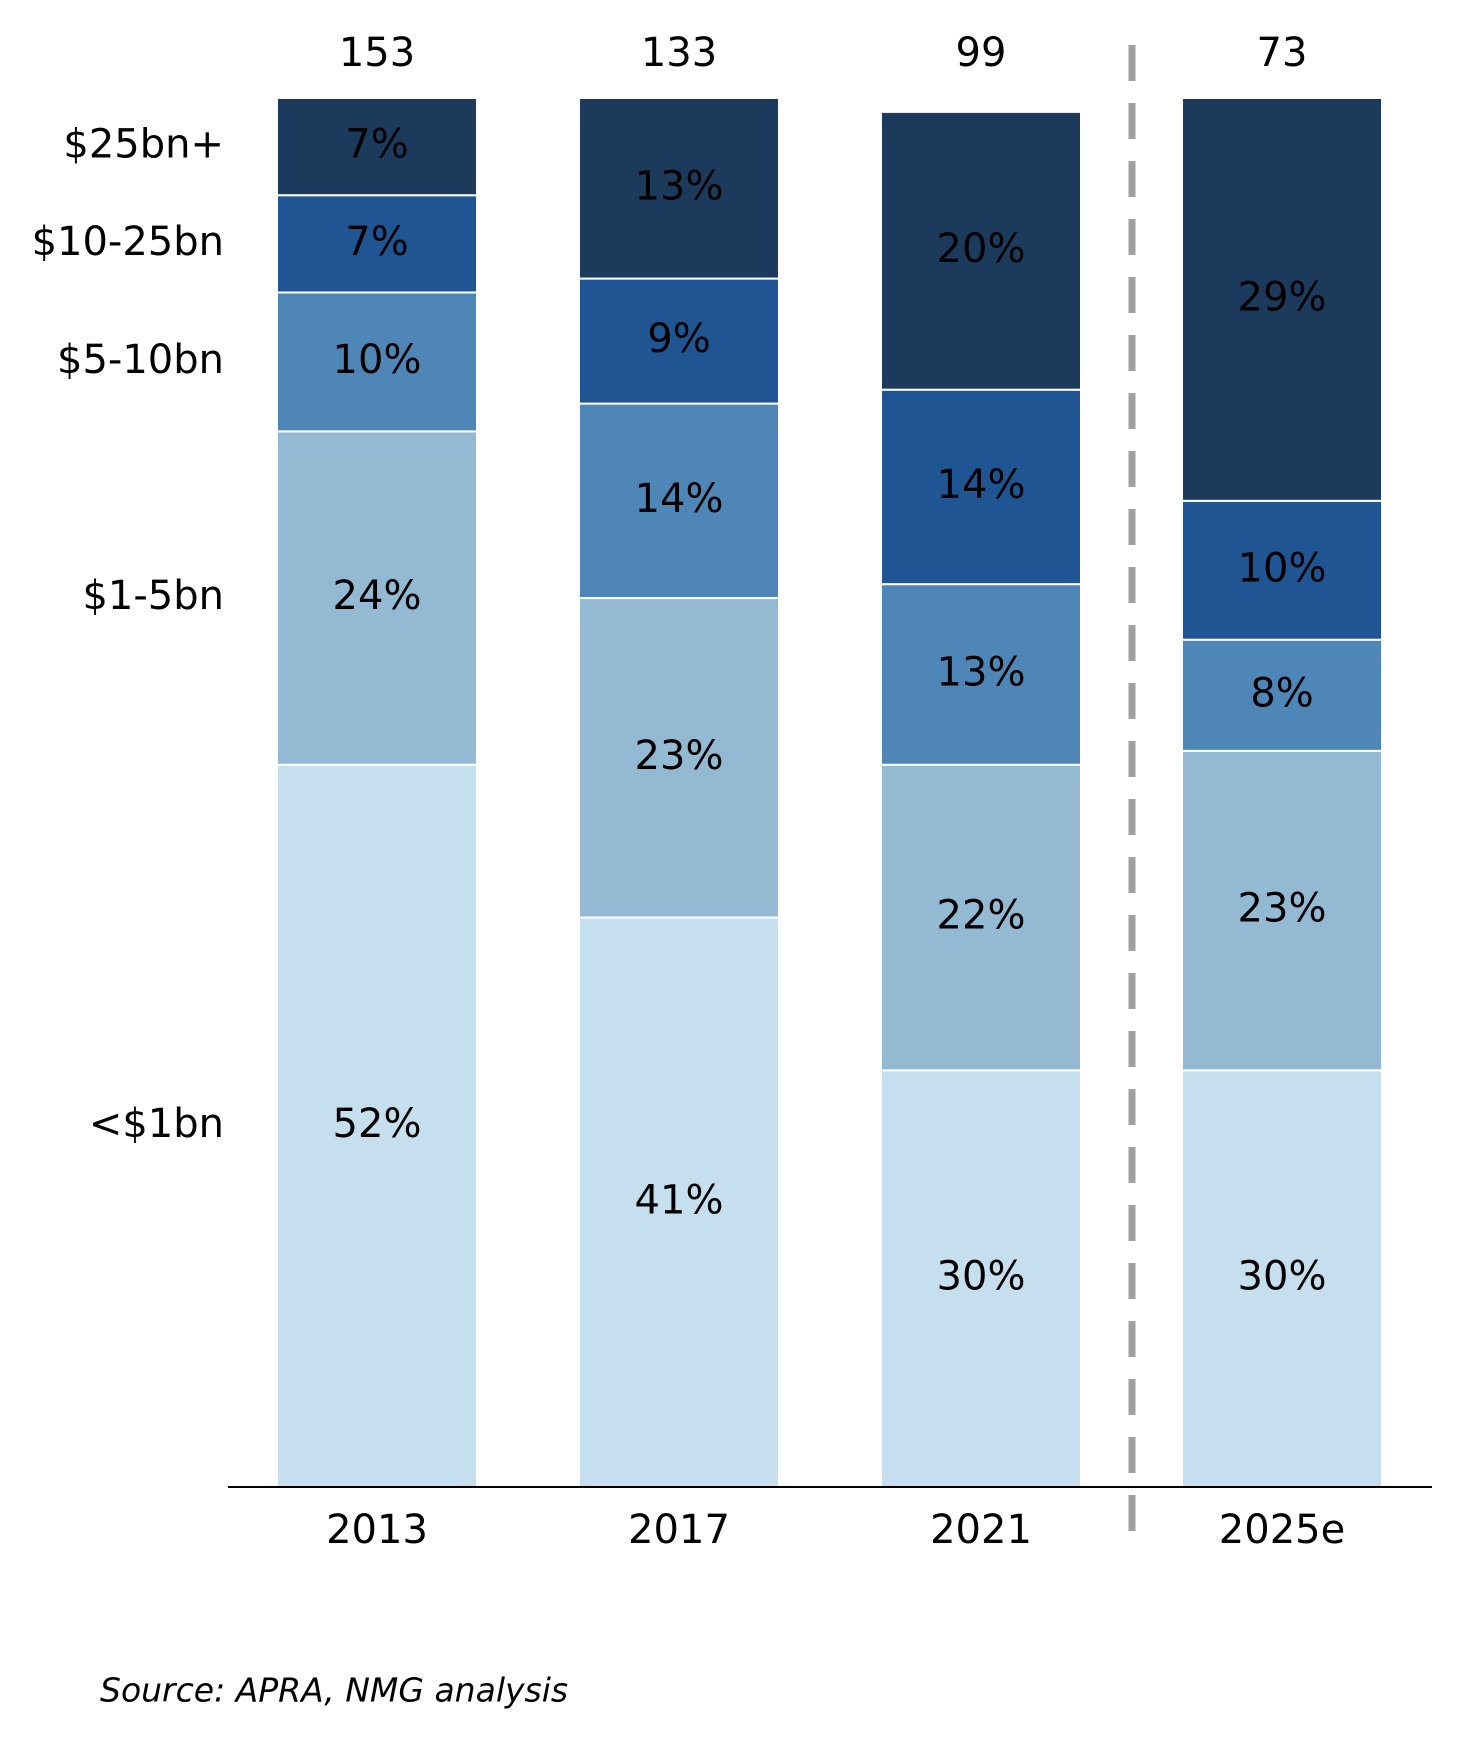  What do you see at coordinates (981, 53) in the screenshot?
I see `total-label: 99` at bounding box center [981, 53].